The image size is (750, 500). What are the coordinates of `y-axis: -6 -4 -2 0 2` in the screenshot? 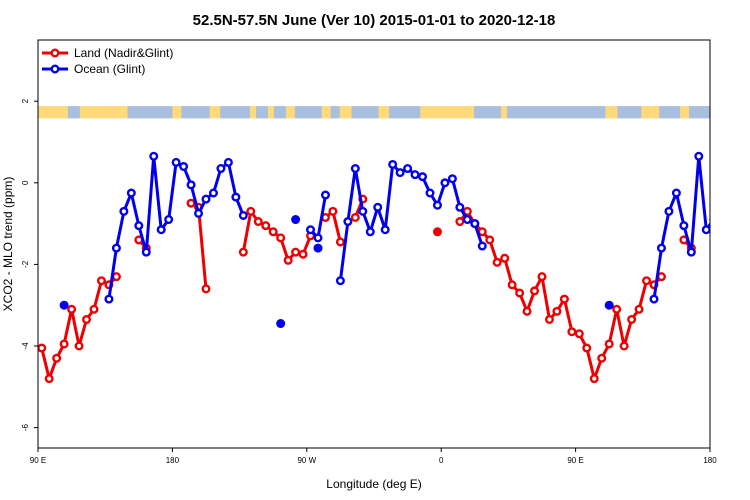 It's located at (29, 264).